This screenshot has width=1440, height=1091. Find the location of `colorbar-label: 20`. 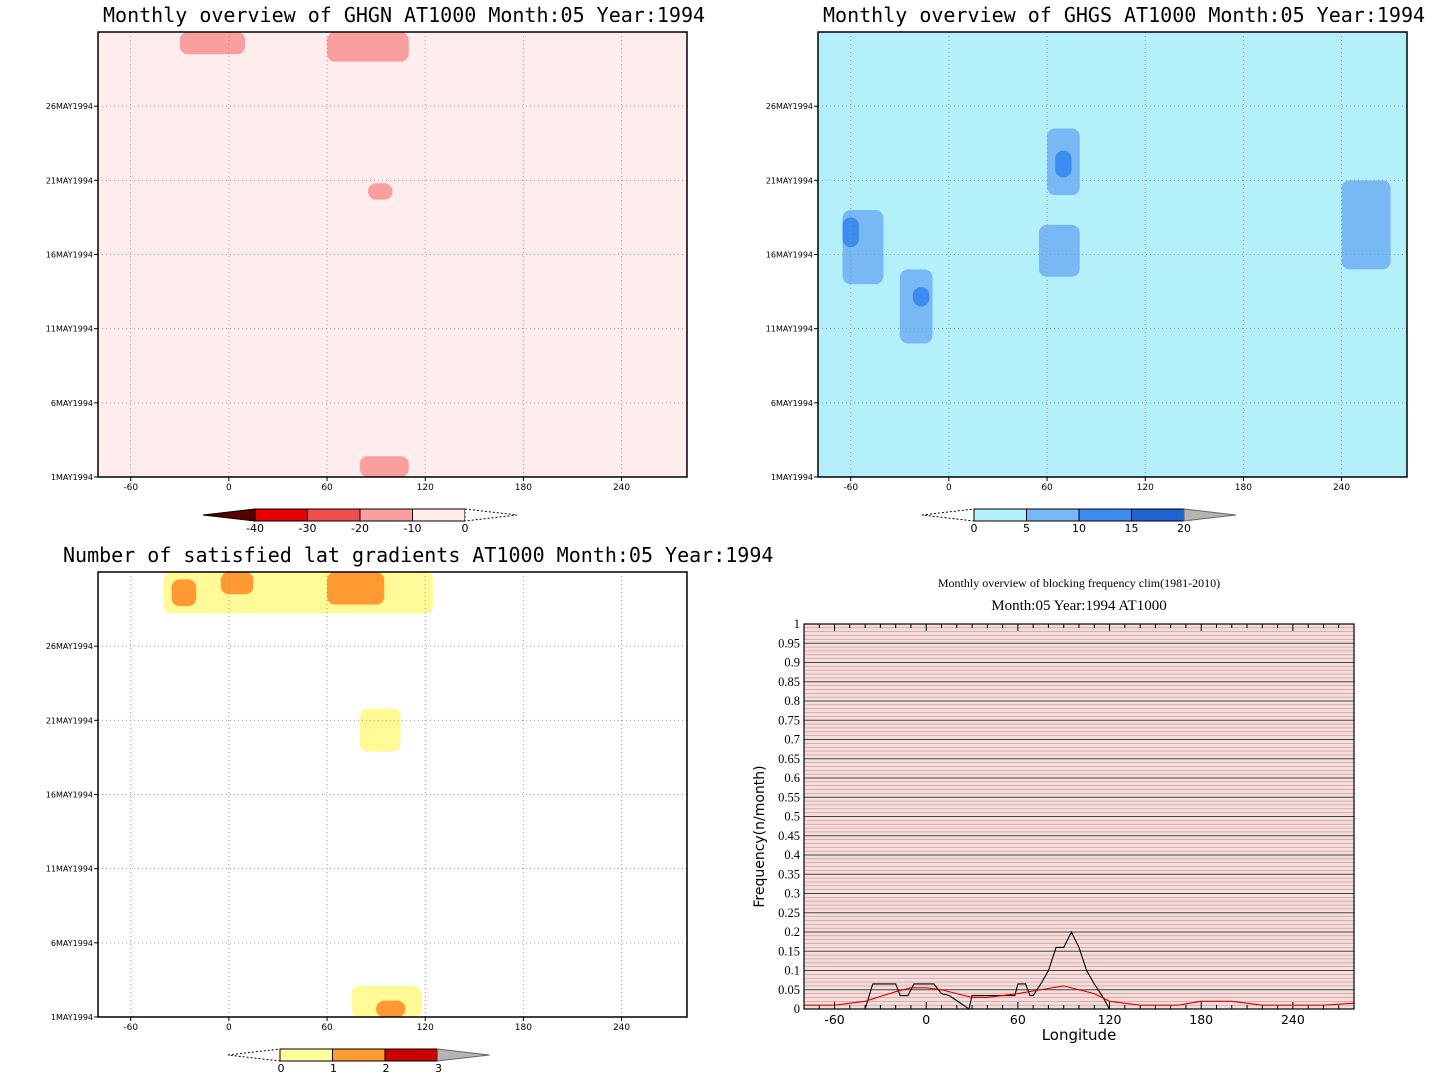

colorbar-label: 20 is located at coordinates (1184, 528).